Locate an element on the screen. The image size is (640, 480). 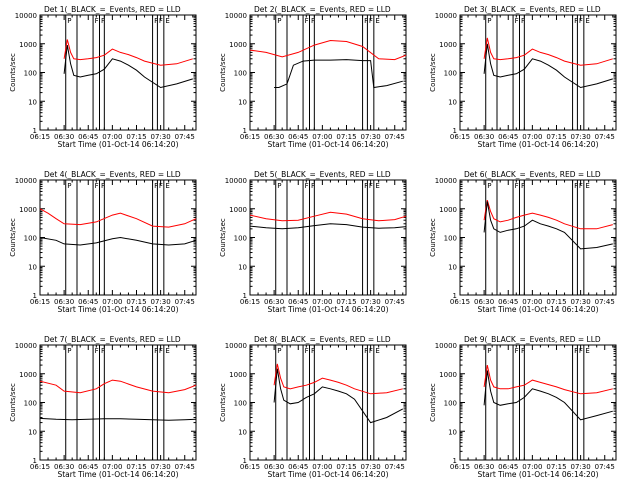
panel-title: Det 1(_BLACK_=_Events, RED = LLD is located at coordinates (112, 9).